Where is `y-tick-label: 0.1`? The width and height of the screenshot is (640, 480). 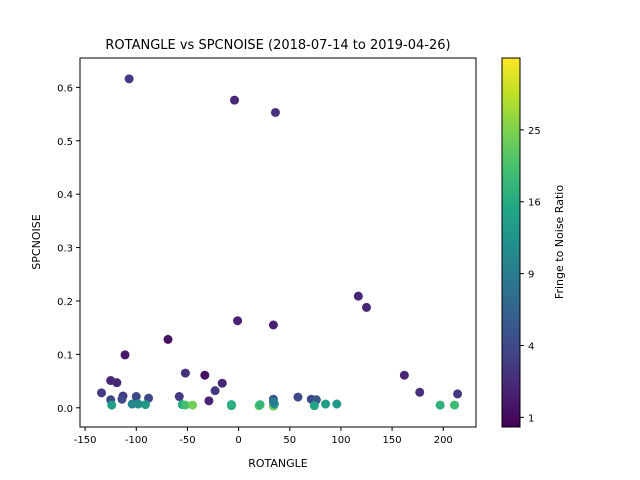
y-tick-label: 0.1 is located at coordinates (65, 355).